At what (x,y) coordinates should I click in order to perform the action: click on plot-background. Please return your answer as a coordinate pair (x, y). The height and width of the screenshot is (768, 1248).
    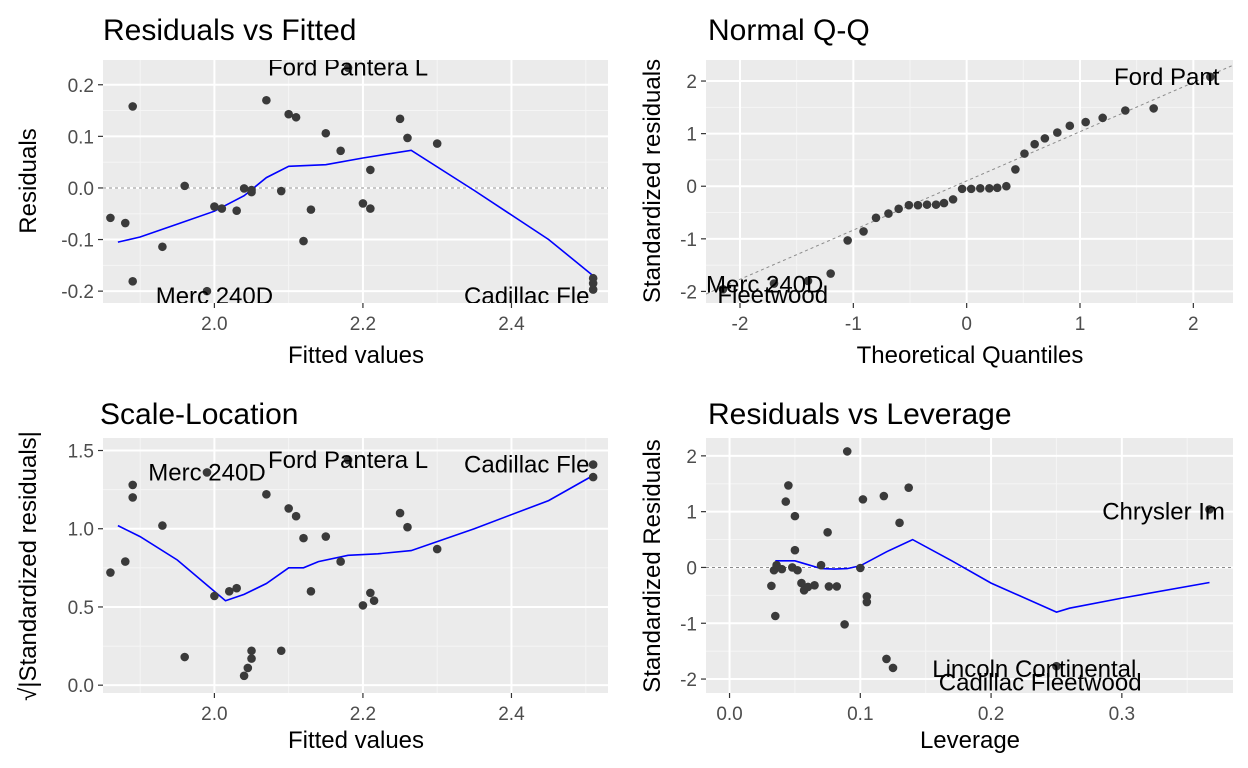
    Looking at the image, I should click on (355, 565).